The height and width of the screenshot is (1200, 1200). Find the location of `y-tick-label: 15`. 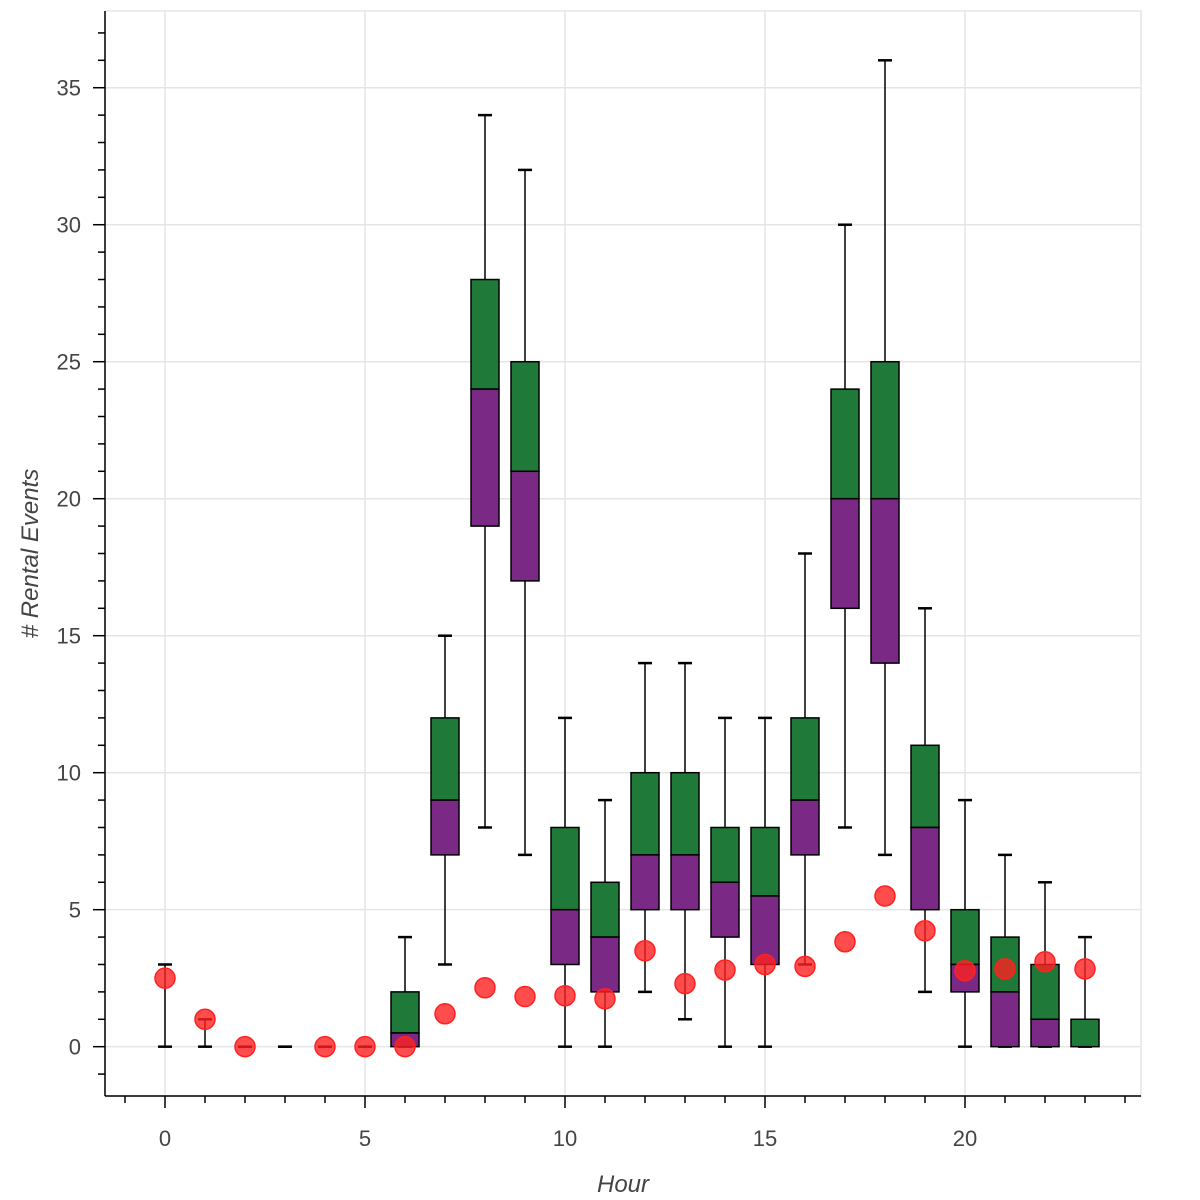

y-tick-label: 15 is located at coordinates (69, 636).